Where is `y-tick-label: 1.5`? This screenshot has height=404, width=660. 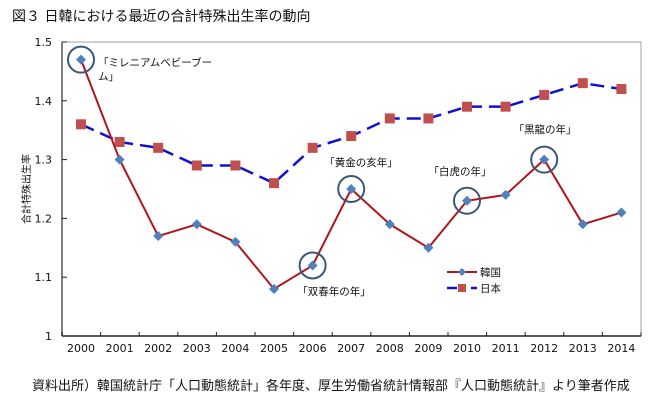 y-tick-label: 1.5 is located at coordinates (44, 42).